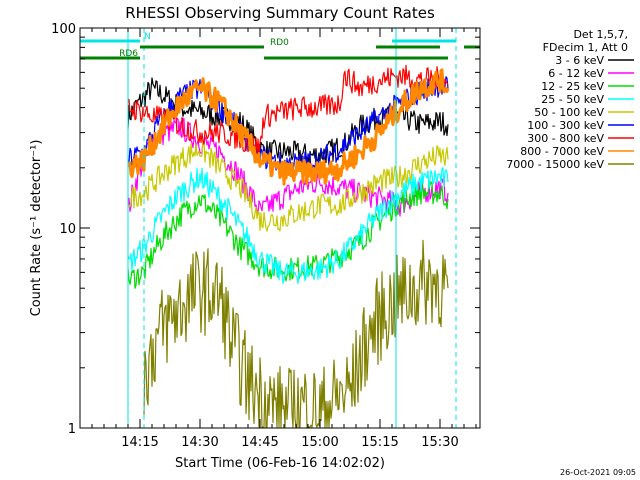  I want to click on legend-label-2: 6 - 12 keV, so click(576, 73).